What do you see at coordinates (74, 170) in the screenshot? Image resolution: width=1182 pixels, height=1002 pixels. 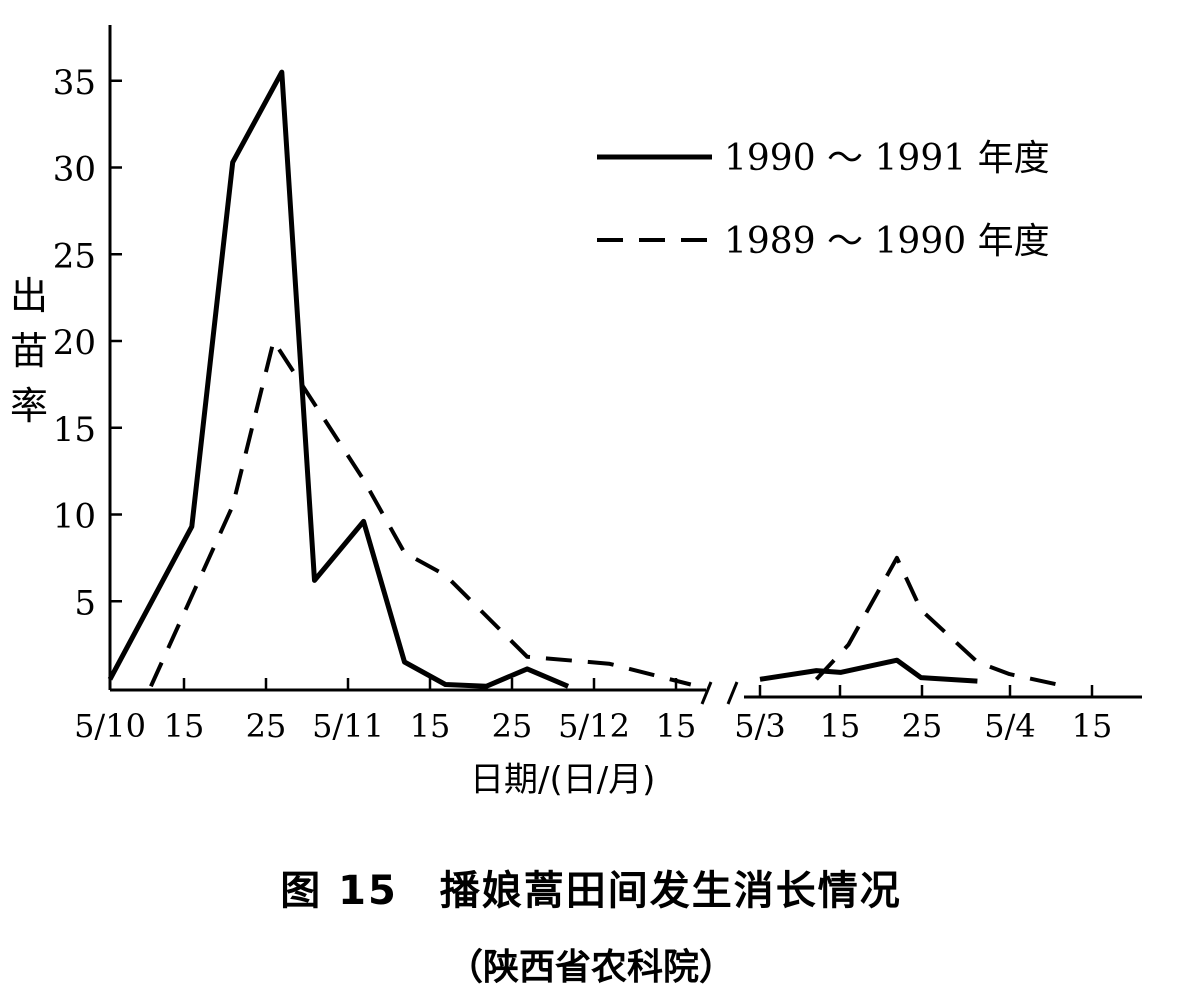 I see `y-tick-label: 30` at bounding box center [74, 170].